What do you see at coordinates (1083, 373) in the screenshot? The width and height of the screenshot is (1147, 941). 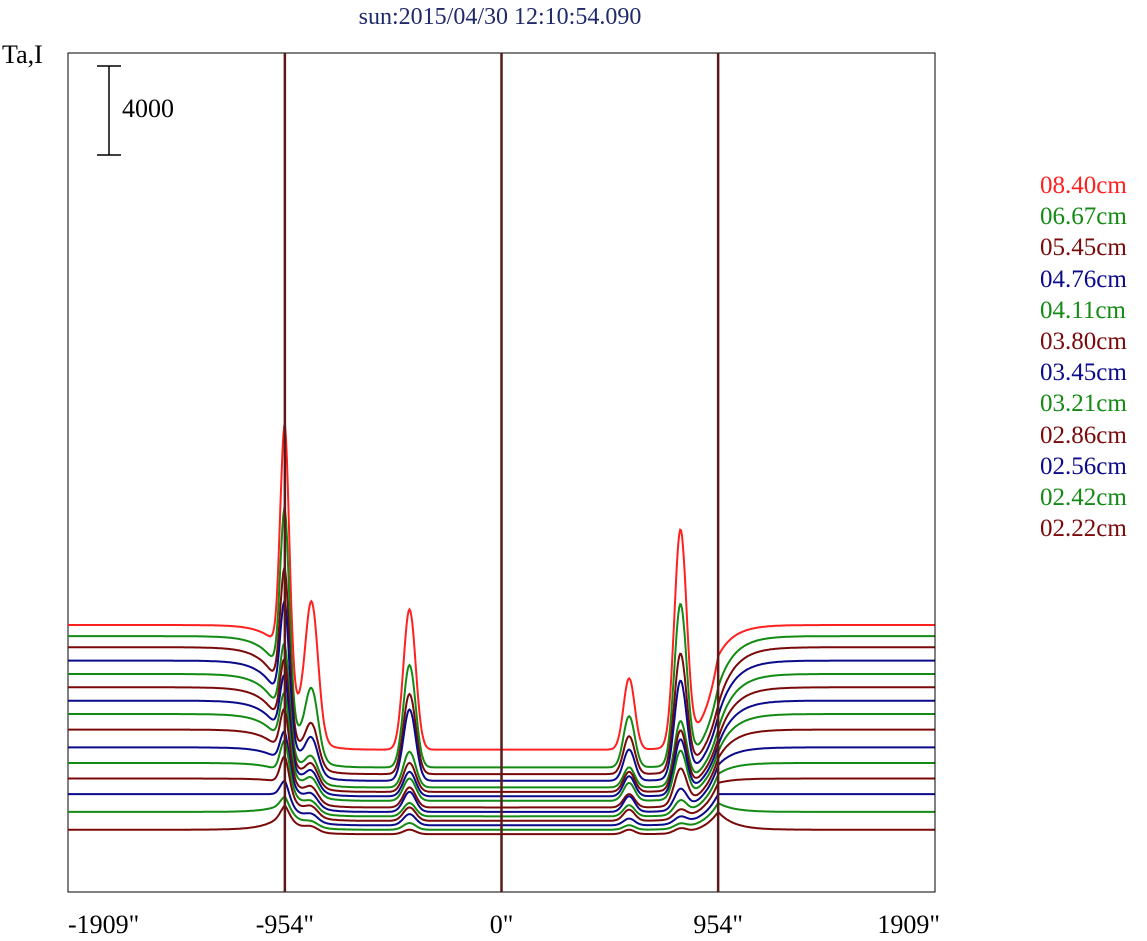 I see `legend-item: 03.45cm` at bounding box center [1083, 373].